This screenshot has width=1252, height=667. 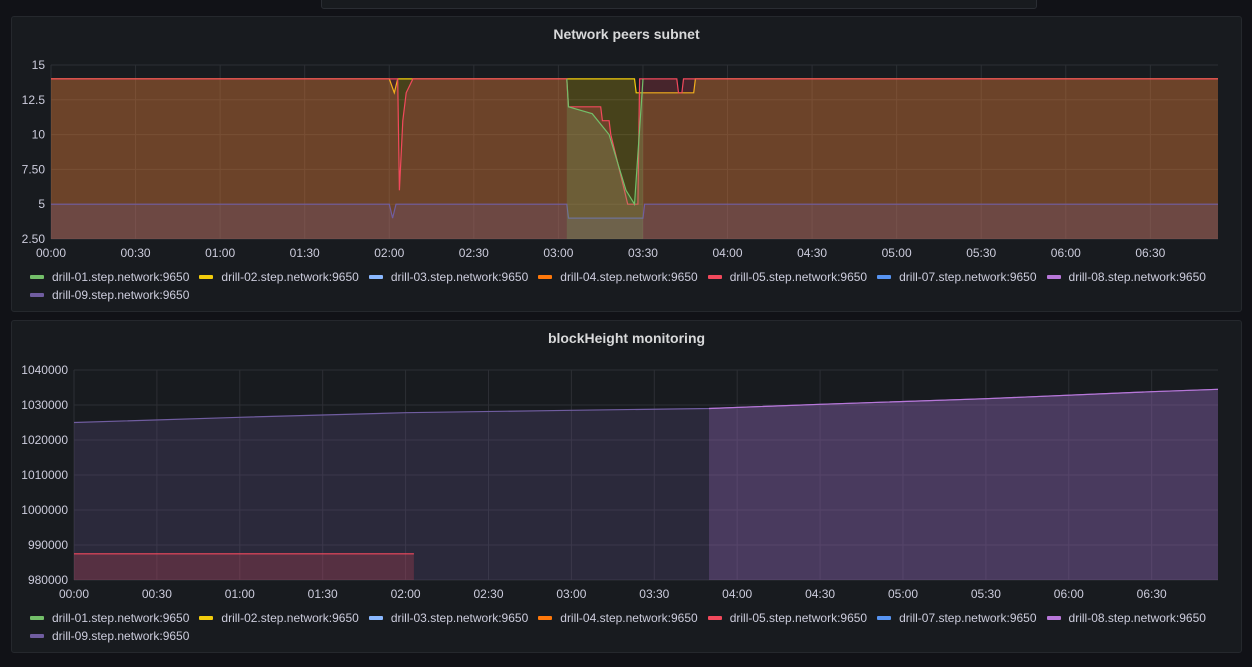 What do you see at coordinates (48, 545) in the screenshot?
I see `y-tick-label: 990000` at bounding box center [48, 545].